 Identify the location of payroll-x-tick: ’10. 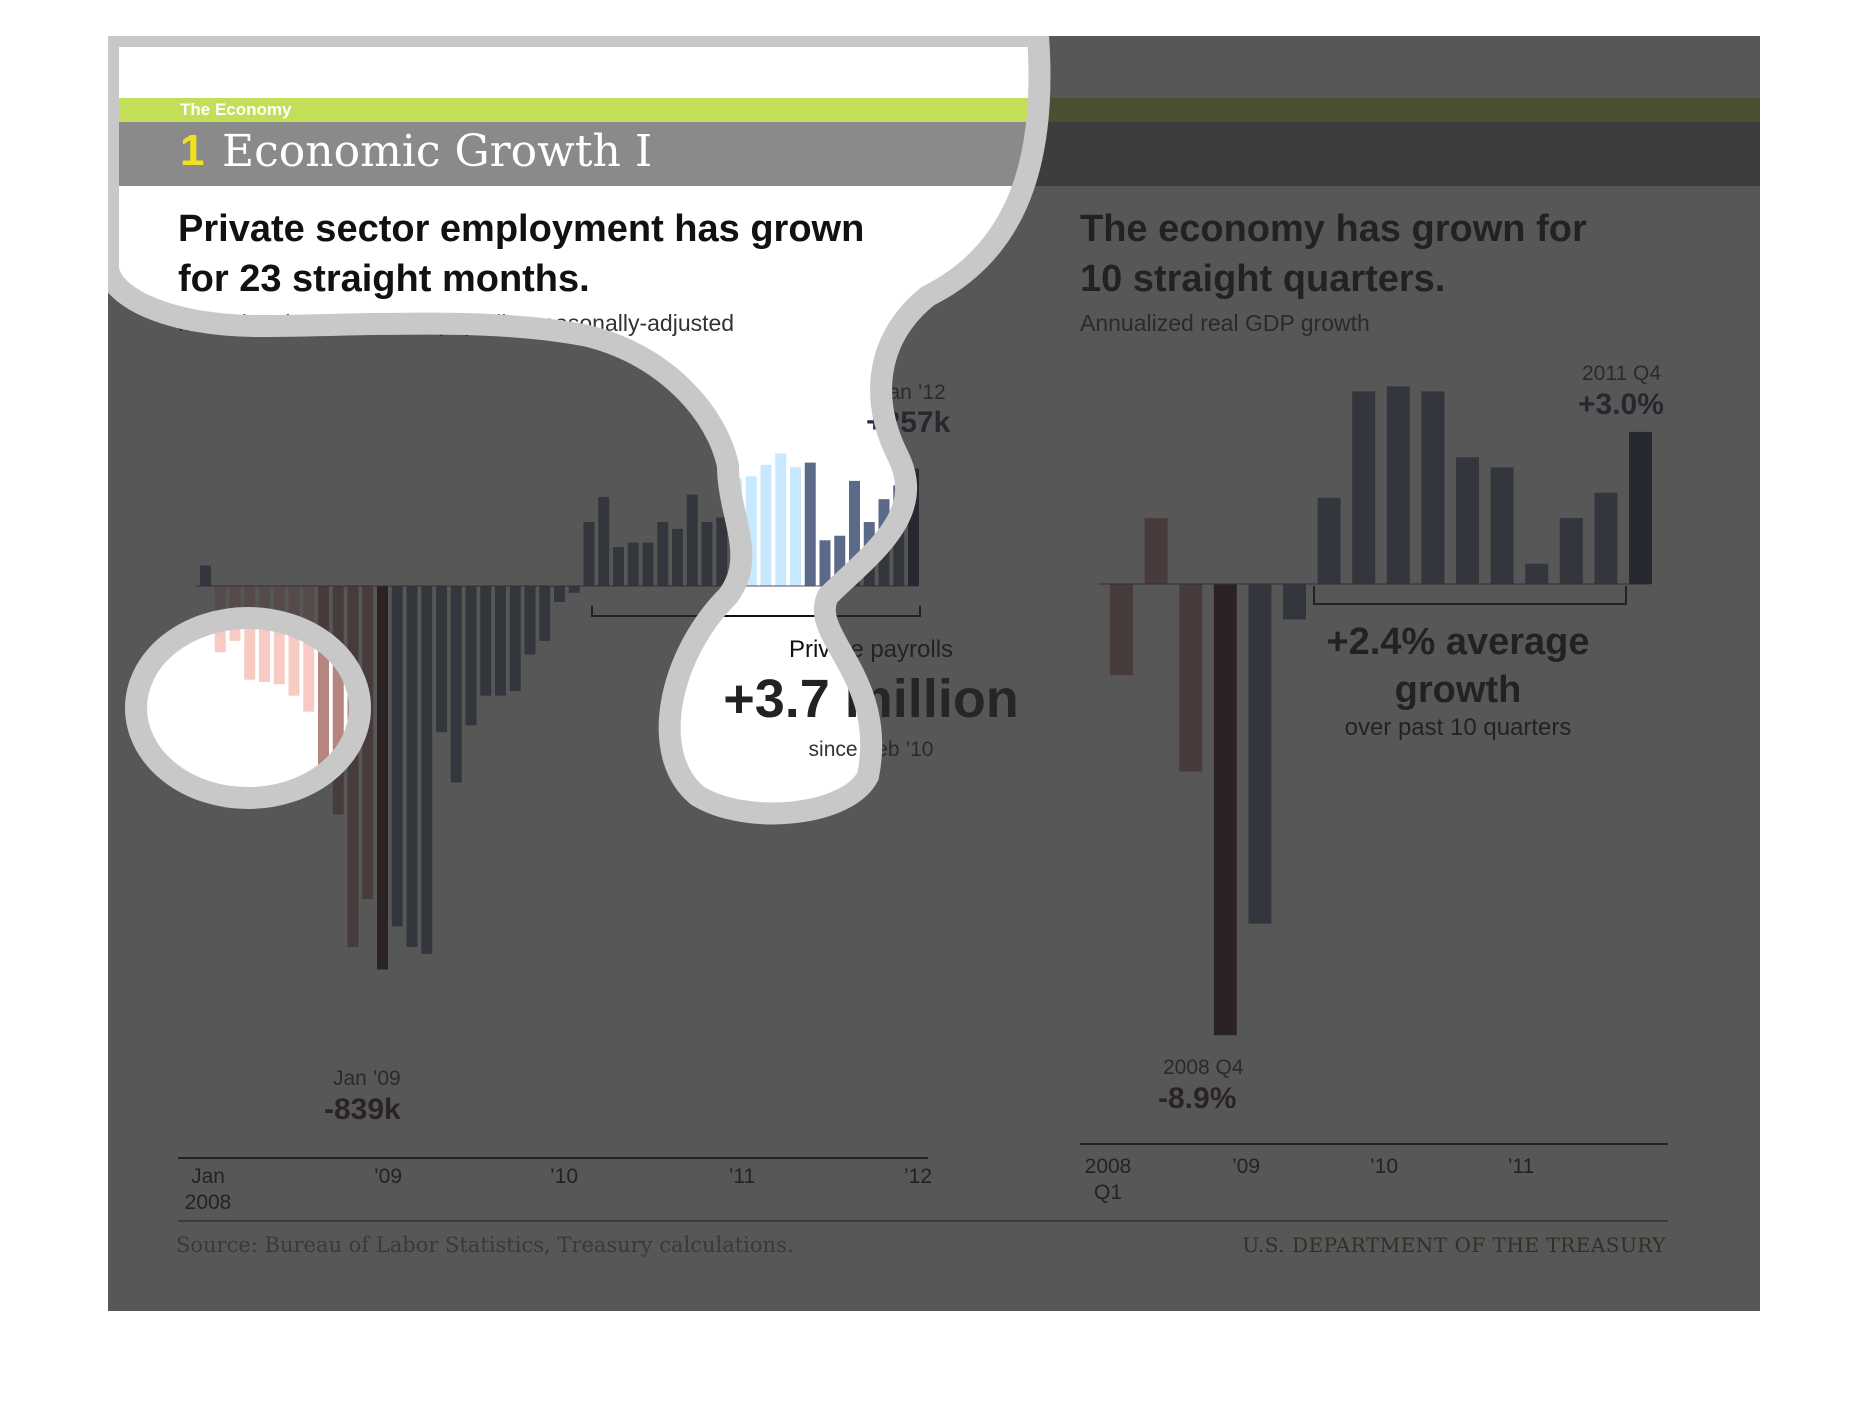
(564, 1176).